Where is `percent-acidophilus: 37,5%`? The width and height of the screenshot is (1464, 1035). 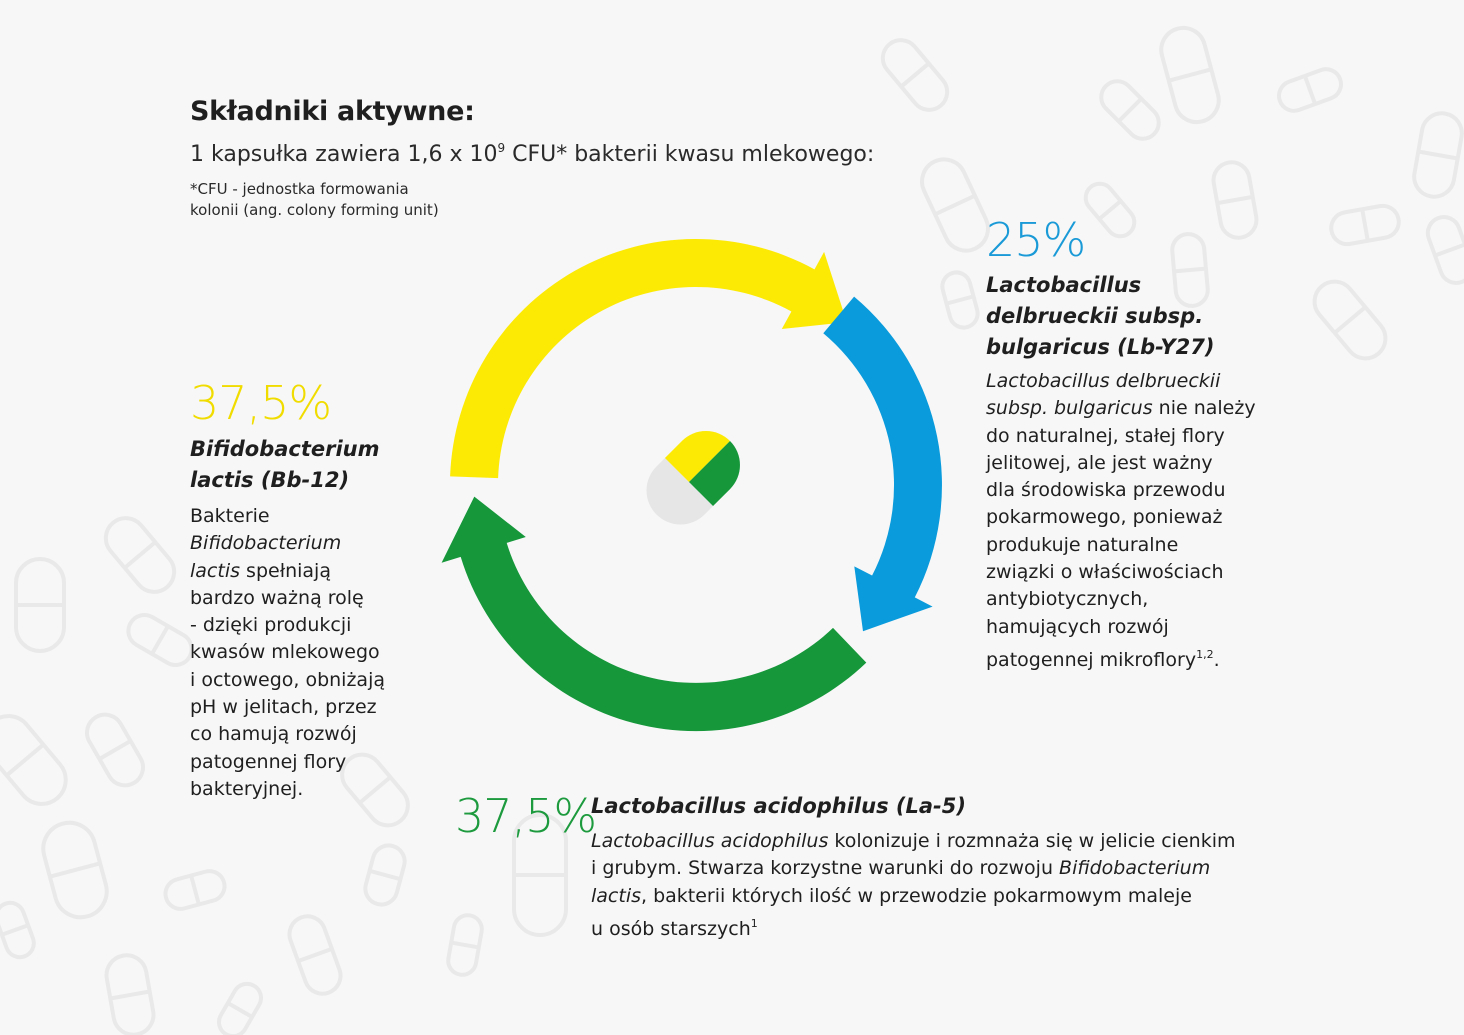 percent-acidophilus: 37,5% is located at coordinates (526, 816).